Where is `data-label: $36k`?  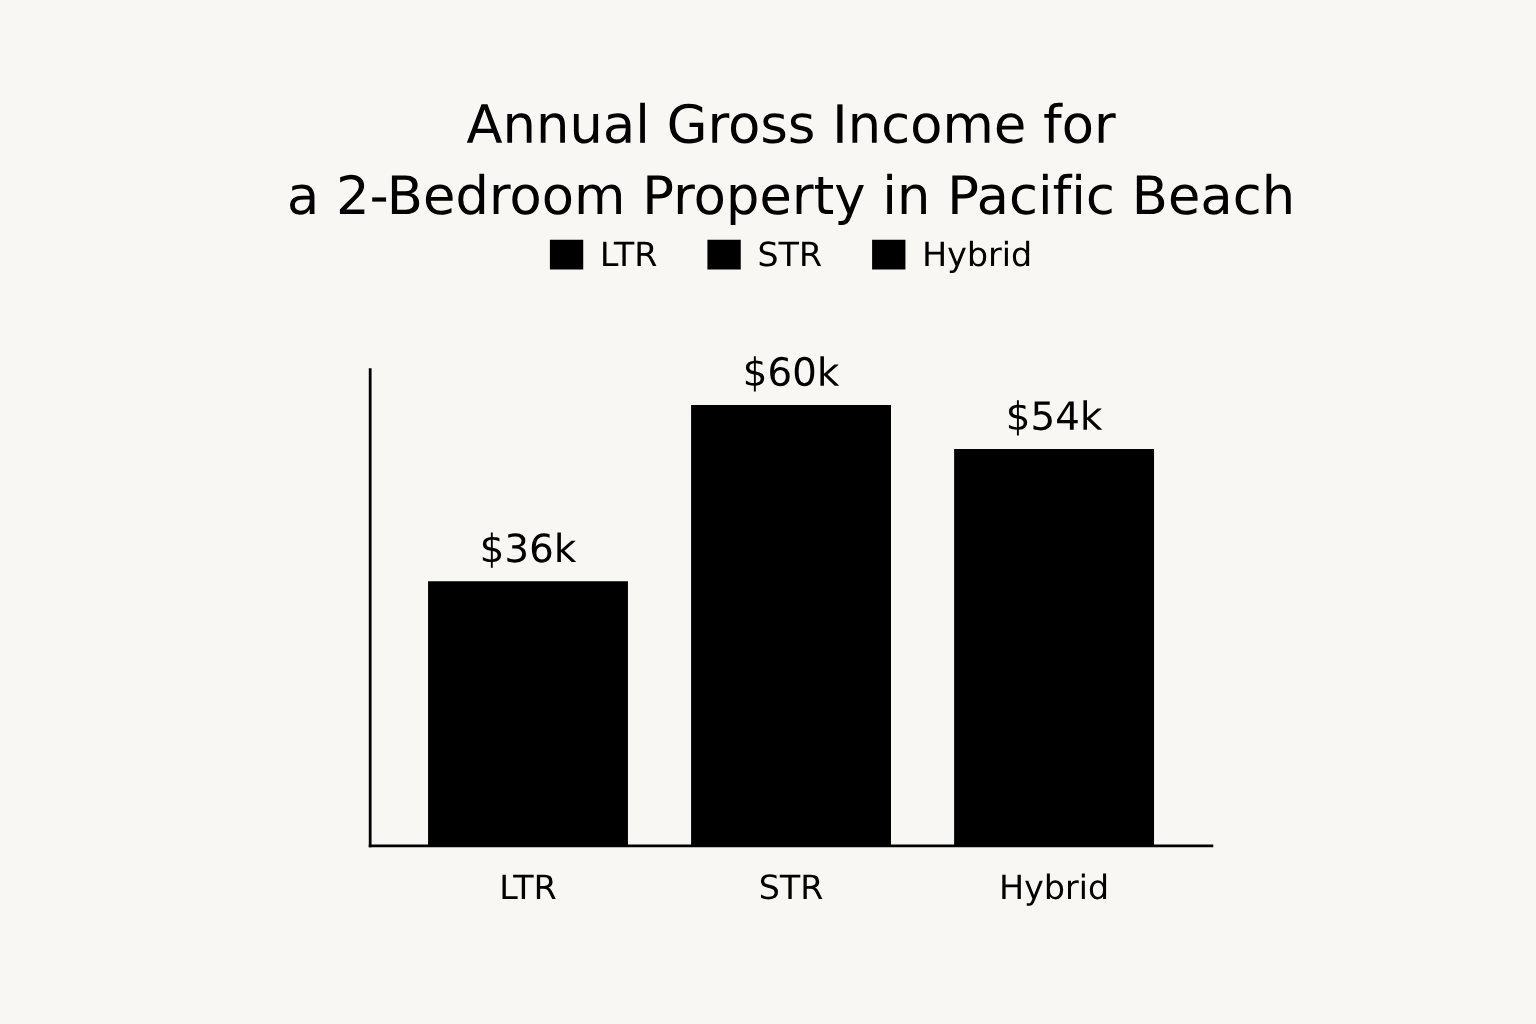 data-label: $36k is located at coordinates (529, 550).